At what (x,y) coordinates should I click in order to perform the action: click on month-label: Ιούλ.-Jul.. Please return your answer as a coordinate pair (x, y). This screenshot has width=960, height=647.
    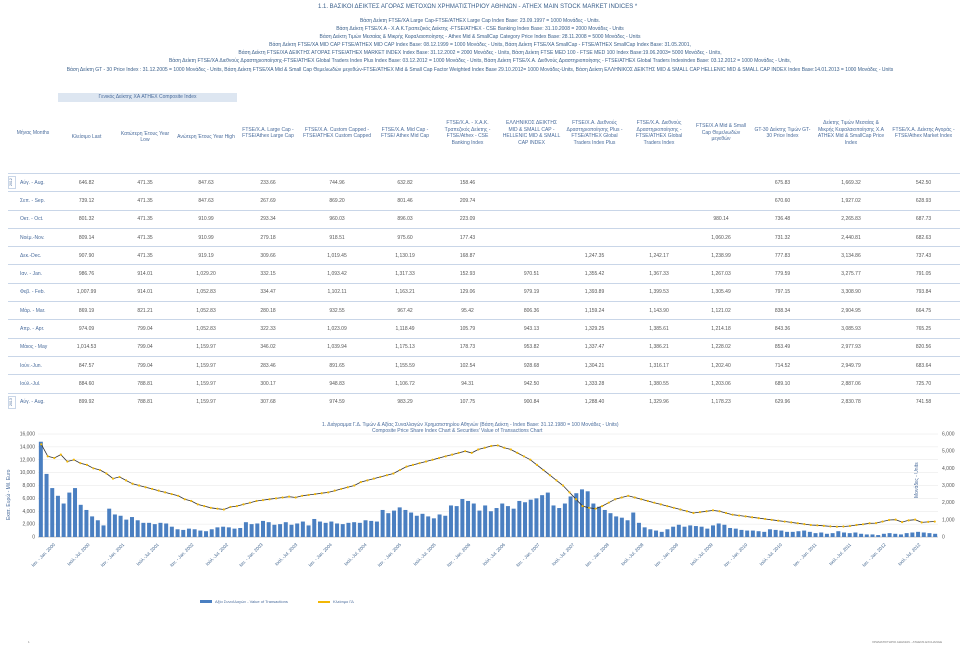
    Looking at the image, I should click on (30, 383).